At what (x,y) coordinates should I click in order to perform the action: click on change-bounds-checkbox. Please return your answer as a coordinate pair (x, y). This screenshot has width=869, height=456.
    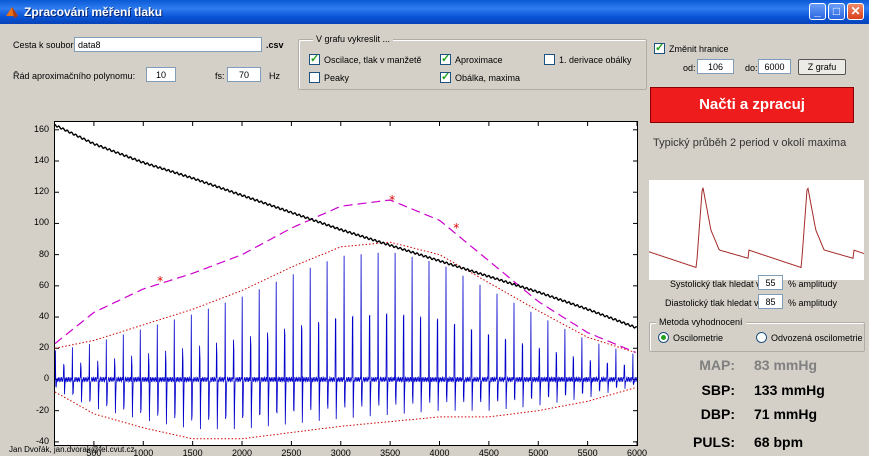
    Looking at the image, I should click on (659, 47).